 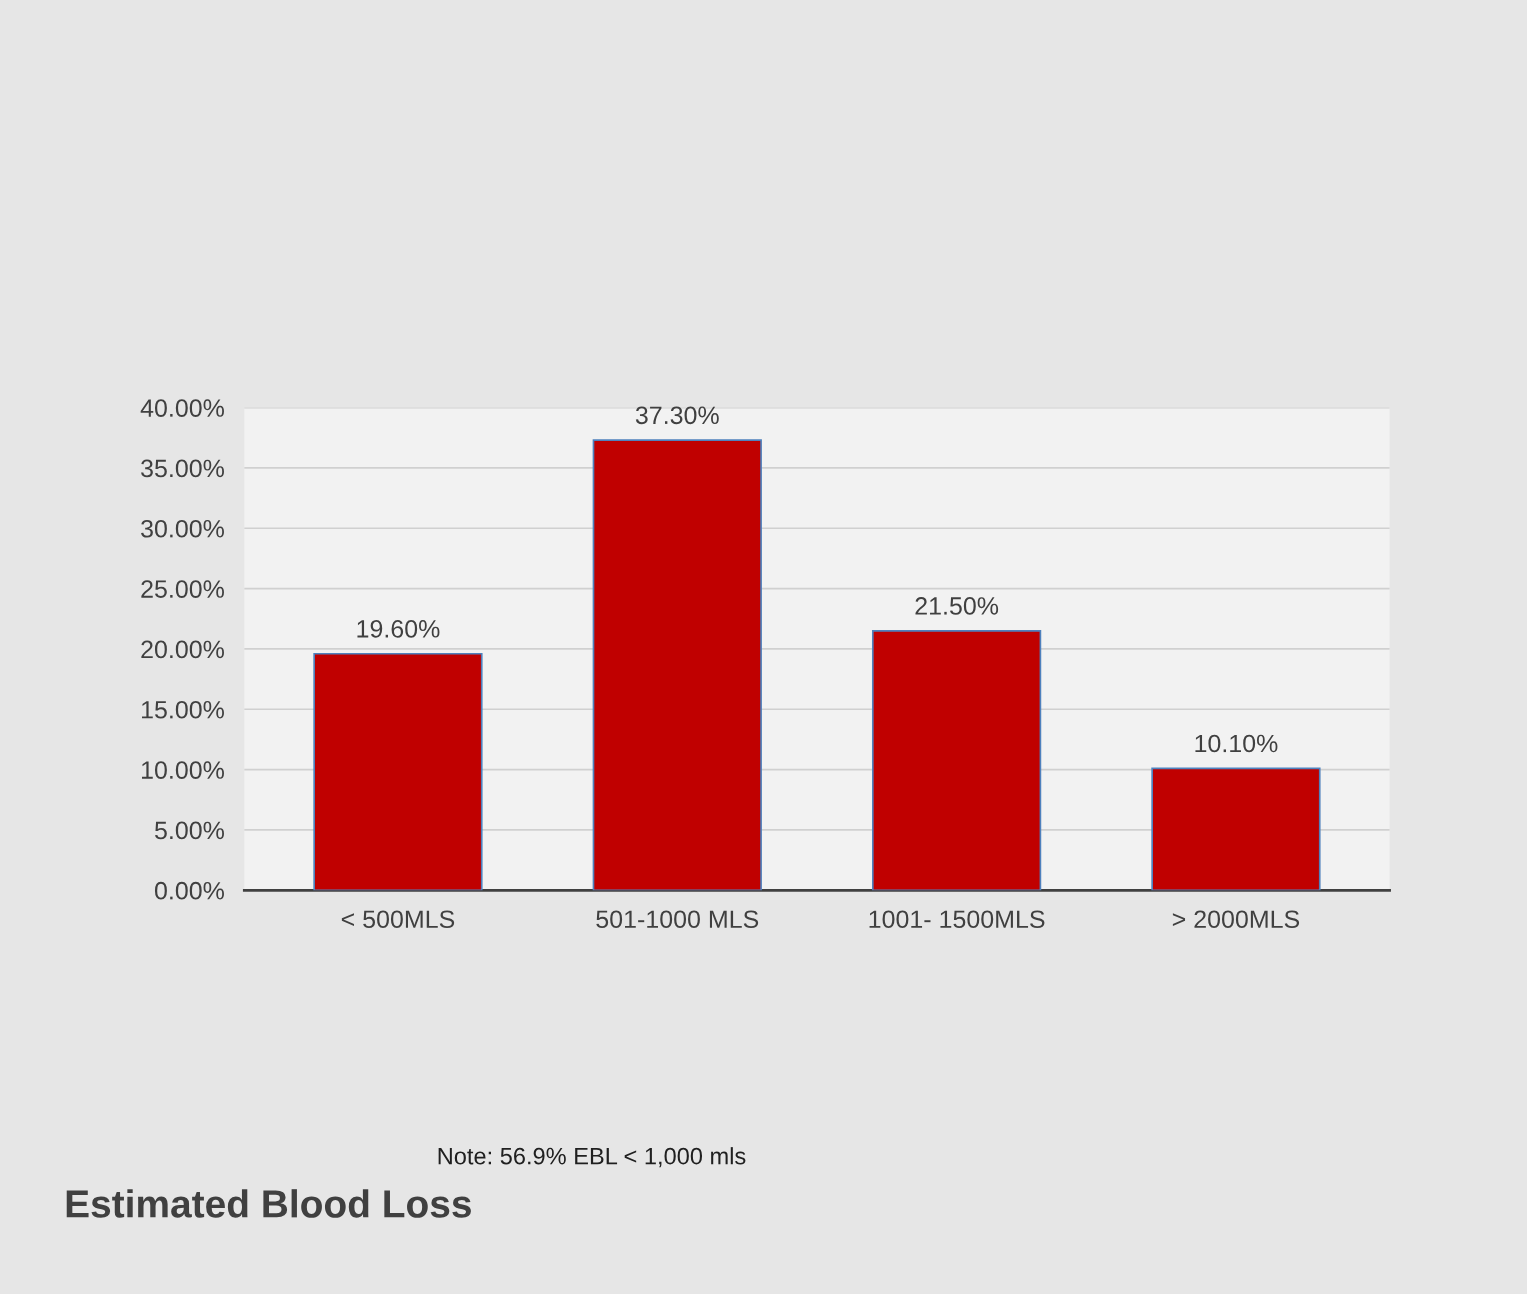 I want to click on y-tick-label: 10.00%, so click(x=183, y=770).